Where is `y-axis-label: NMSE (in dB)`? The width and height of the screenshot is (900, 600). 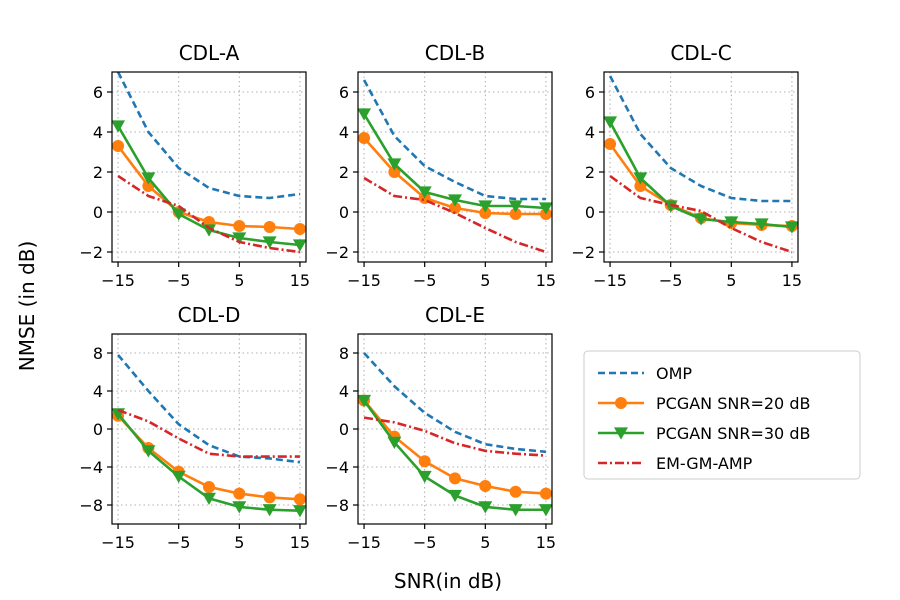 y-axis-label: NMSE (in dB) is located at coordinates (27, 306).